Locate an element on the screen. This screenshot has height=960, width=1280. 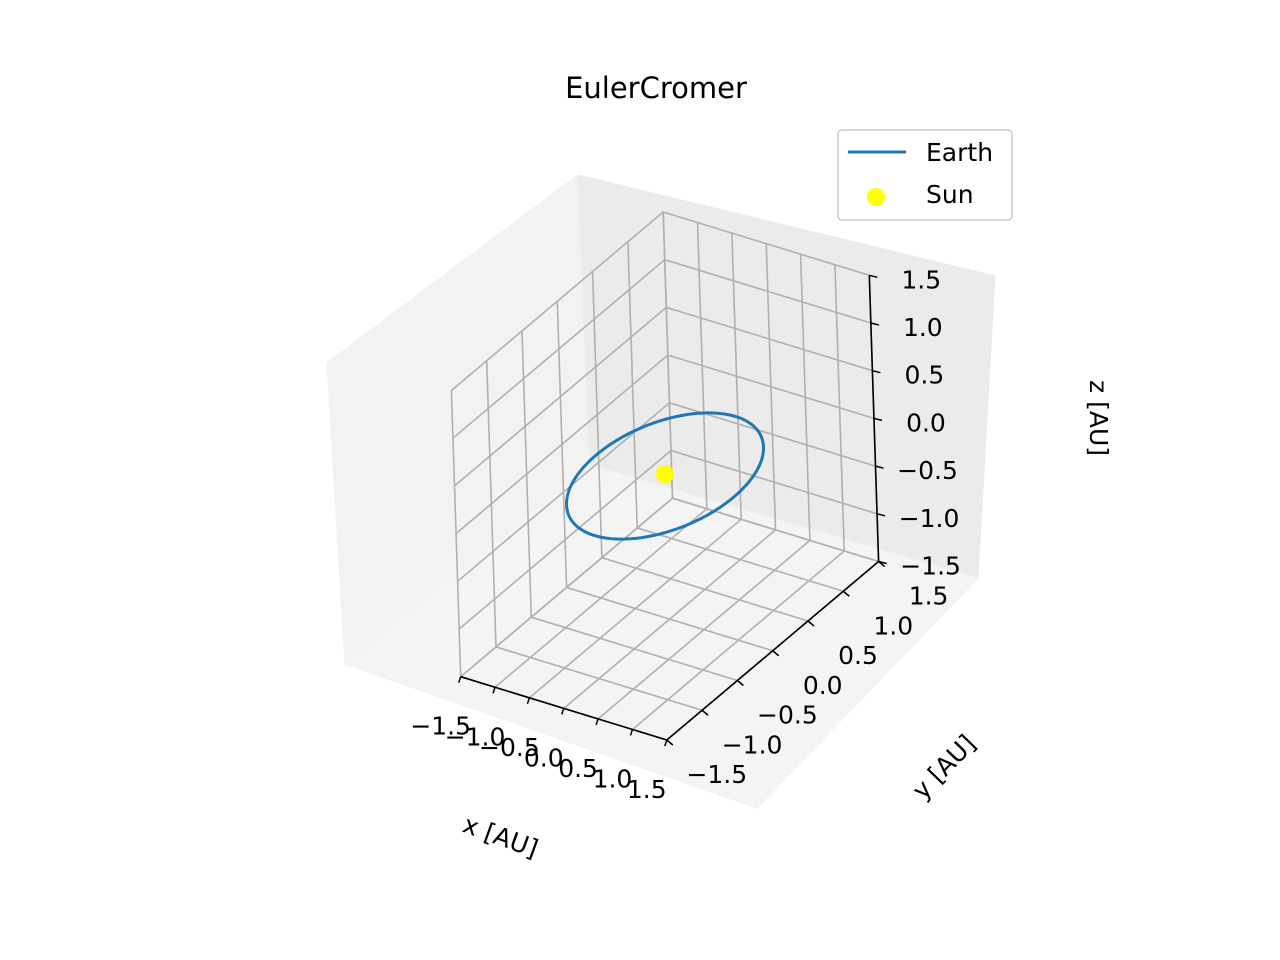
legend-sun-swatch is located at coordinates (876, 197).